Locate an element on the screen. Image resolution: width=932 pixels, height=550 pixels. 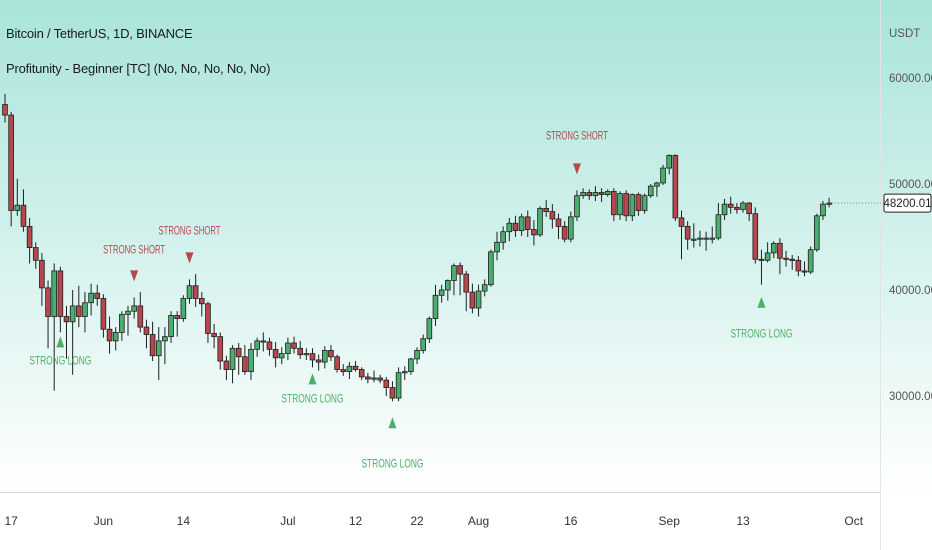
price-axis-tick: 40000.00 is located at coordinates (910, 291).